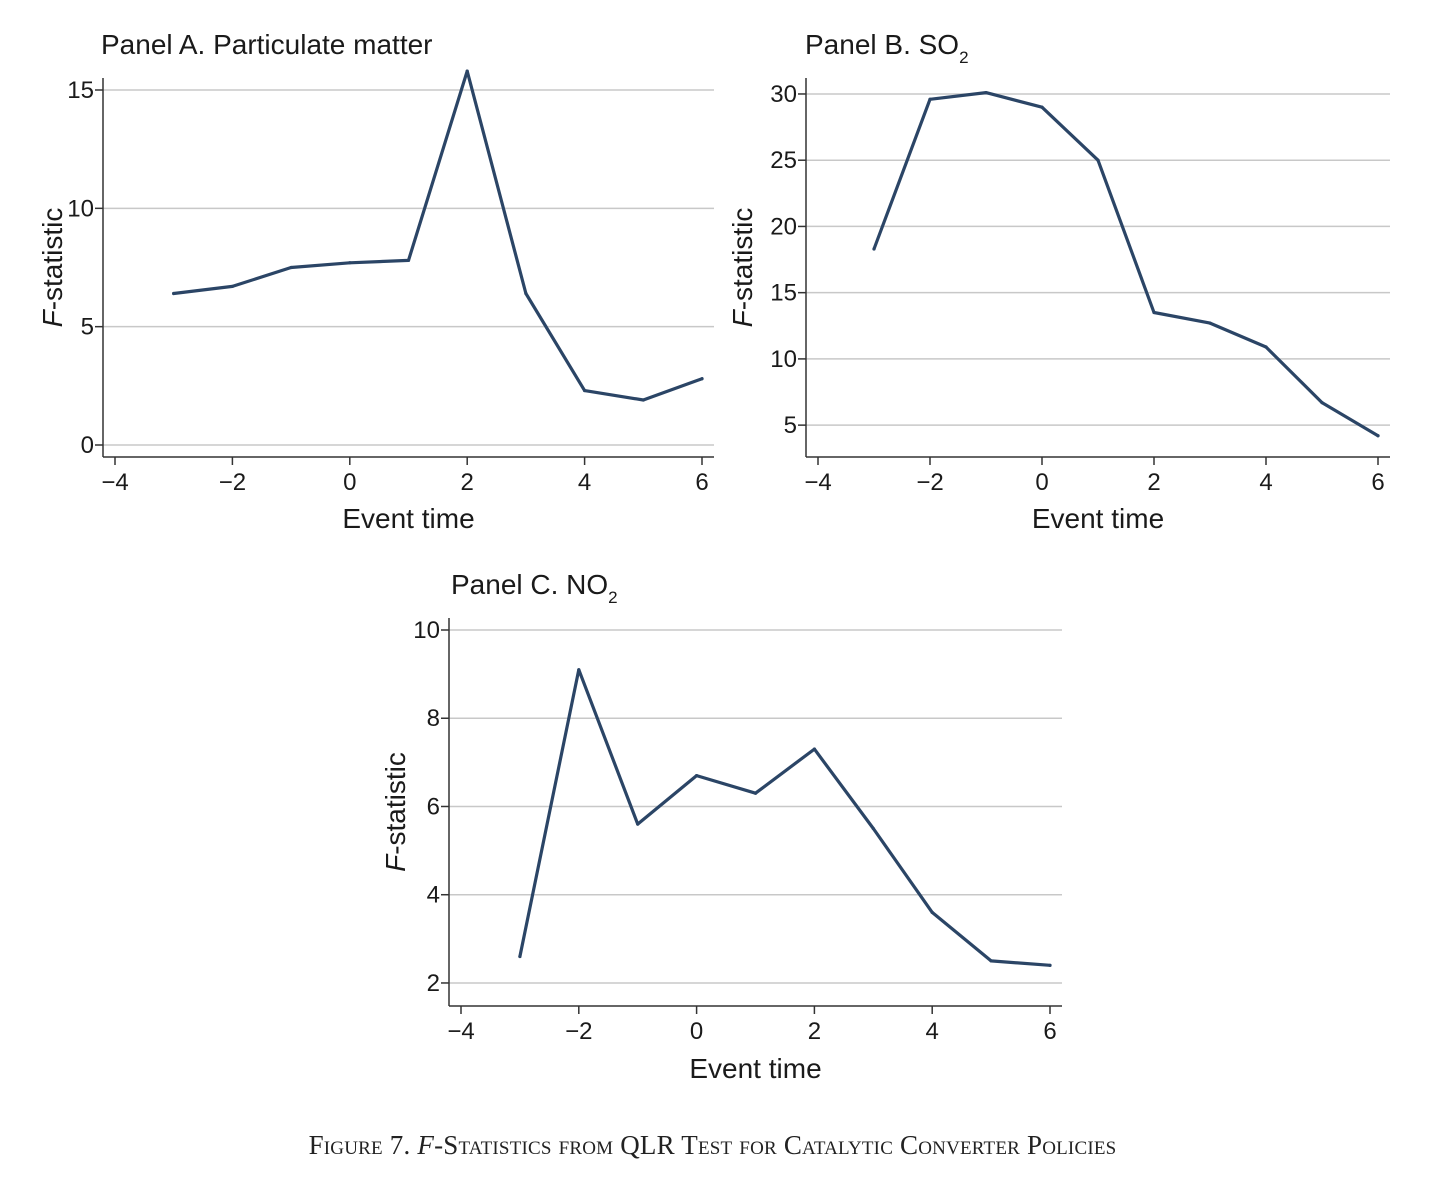 This screenshot has height=1190, width=1456. I want to click on panel-title: Panel B. SO2, so click(887, 48).